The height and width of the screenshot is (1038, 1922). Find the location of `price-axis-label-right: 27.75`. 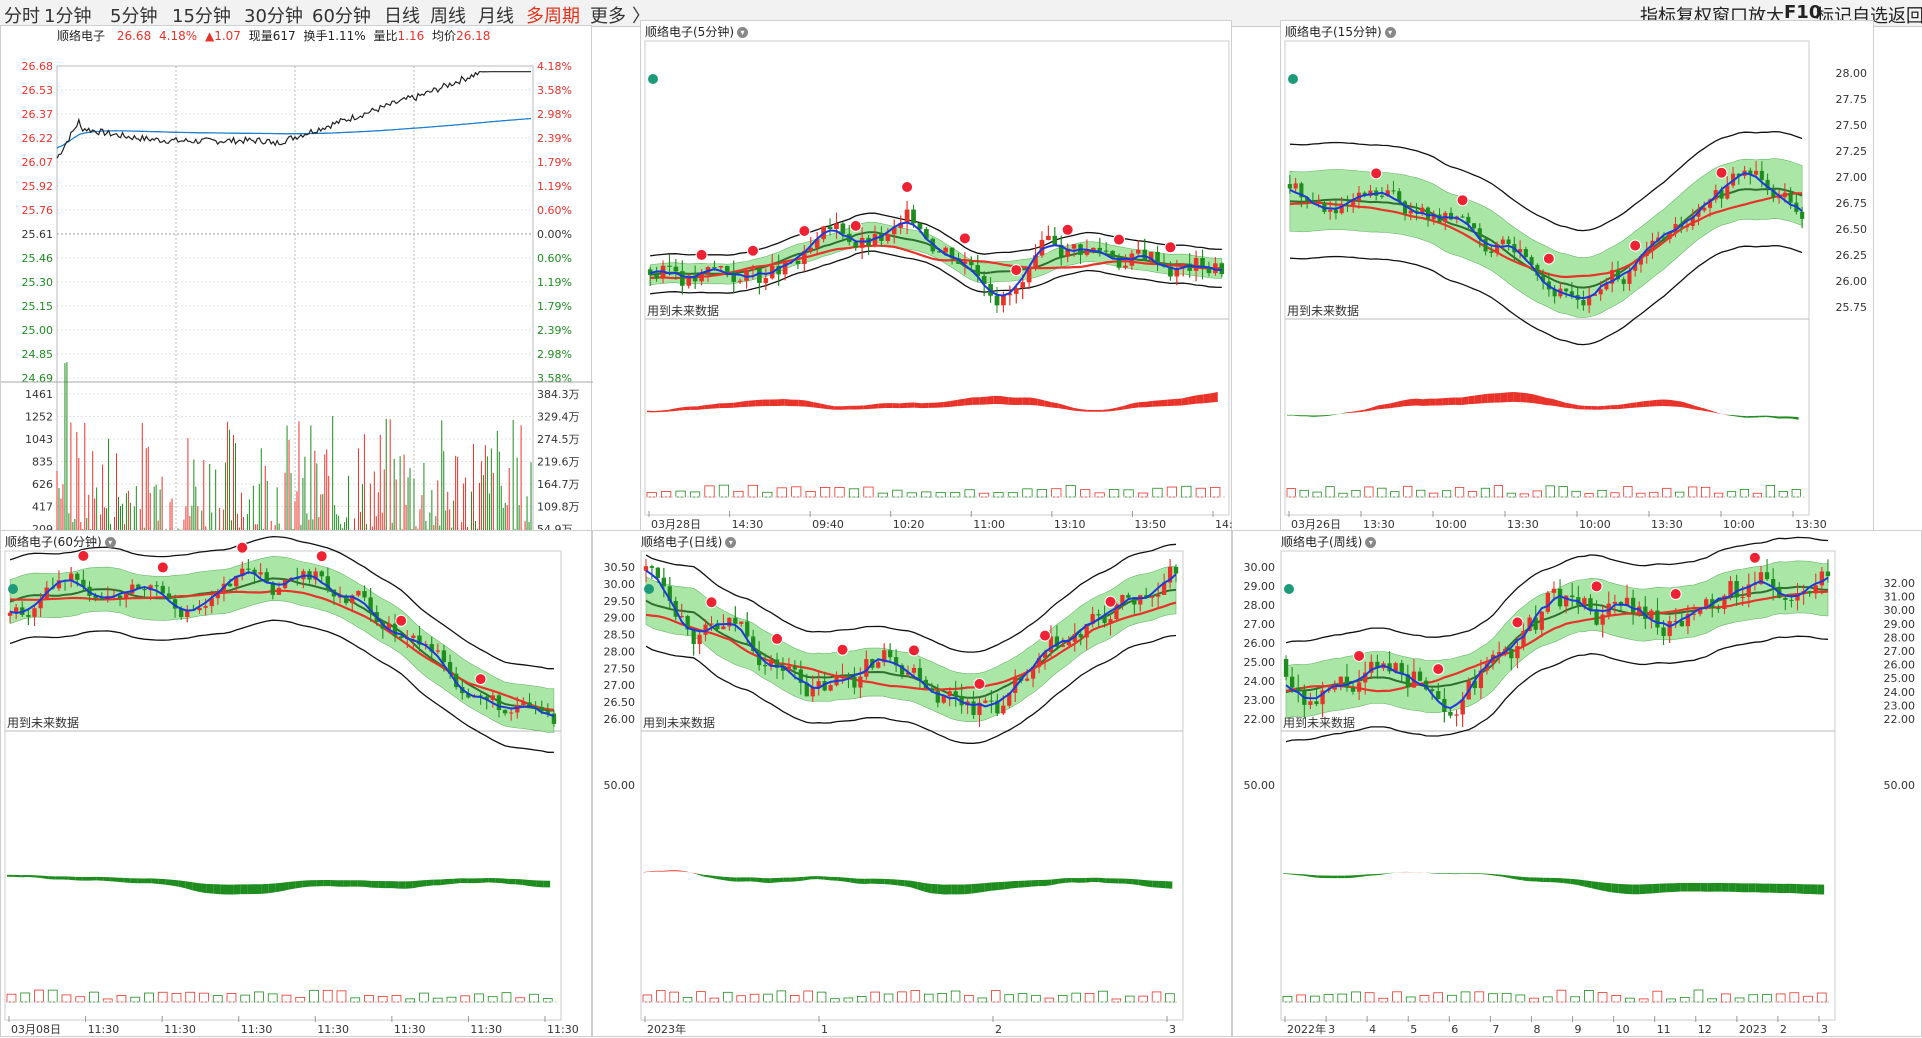

price-axis-label-right: 27.75 is located at coordinates (1852, 99).